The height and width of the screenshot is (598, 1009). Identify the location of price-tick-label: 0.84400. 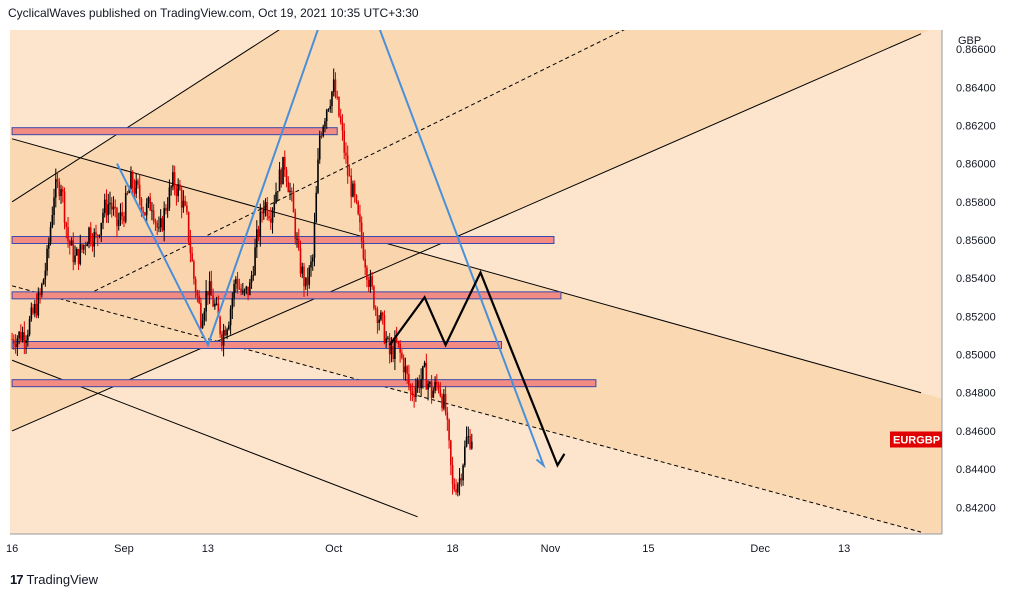
(976, 470).